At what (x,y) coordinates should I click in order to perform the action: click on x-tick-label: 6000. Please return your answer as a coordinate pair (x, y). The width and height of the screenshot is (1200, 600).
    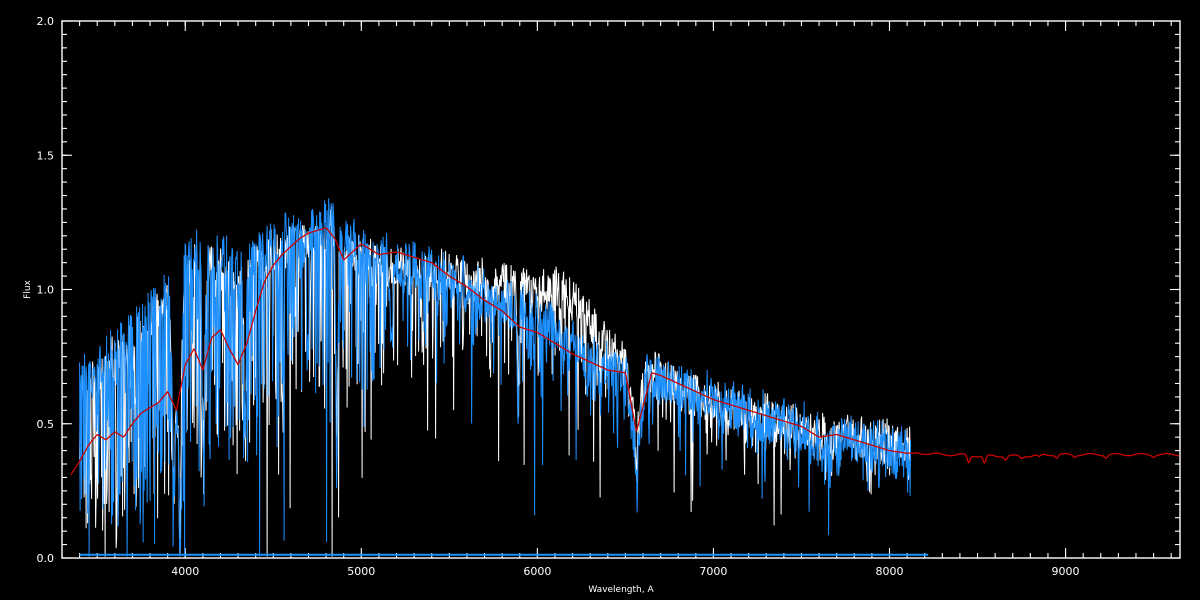
    Looking at the image, I should click on (537, 571).